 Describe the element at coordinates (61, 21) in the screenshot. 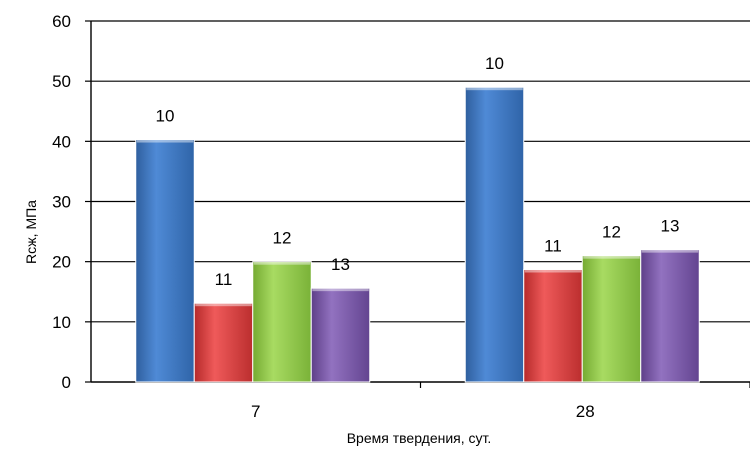

I see `y-tick-label: 60` at that location.